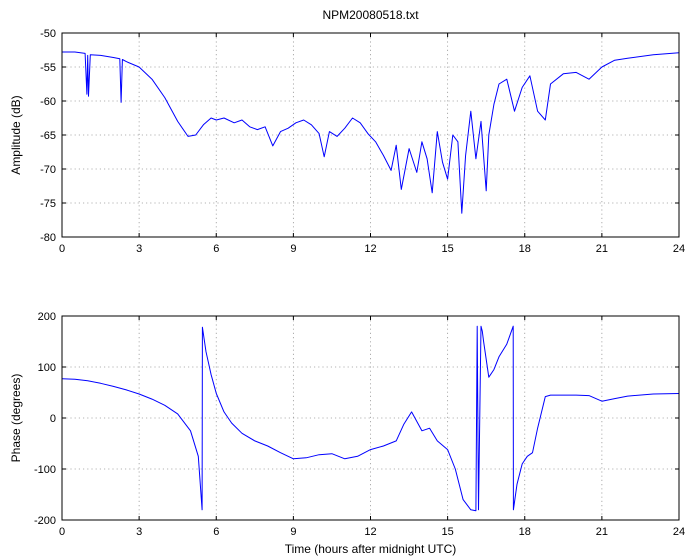  I want to click on amplitude-y-tick-label: -70, so click(48, 170).